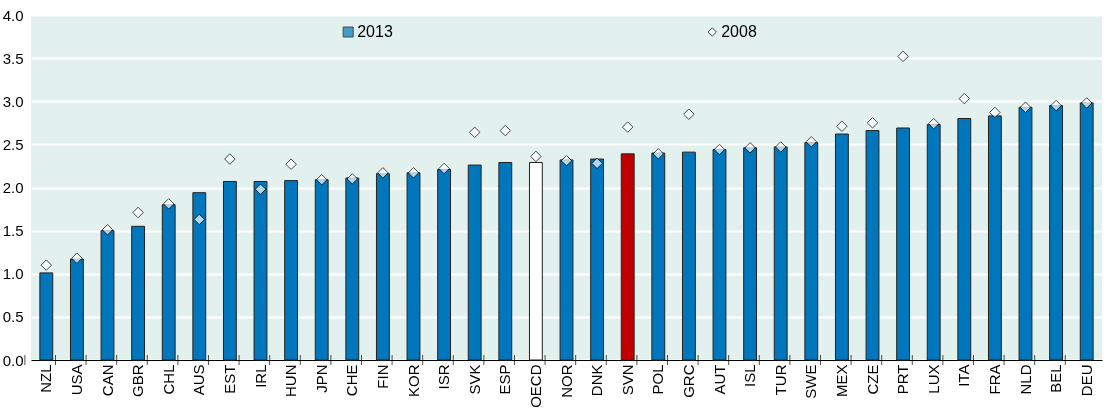  I want to click on x-tick-label: IRL, so click(260, 376).